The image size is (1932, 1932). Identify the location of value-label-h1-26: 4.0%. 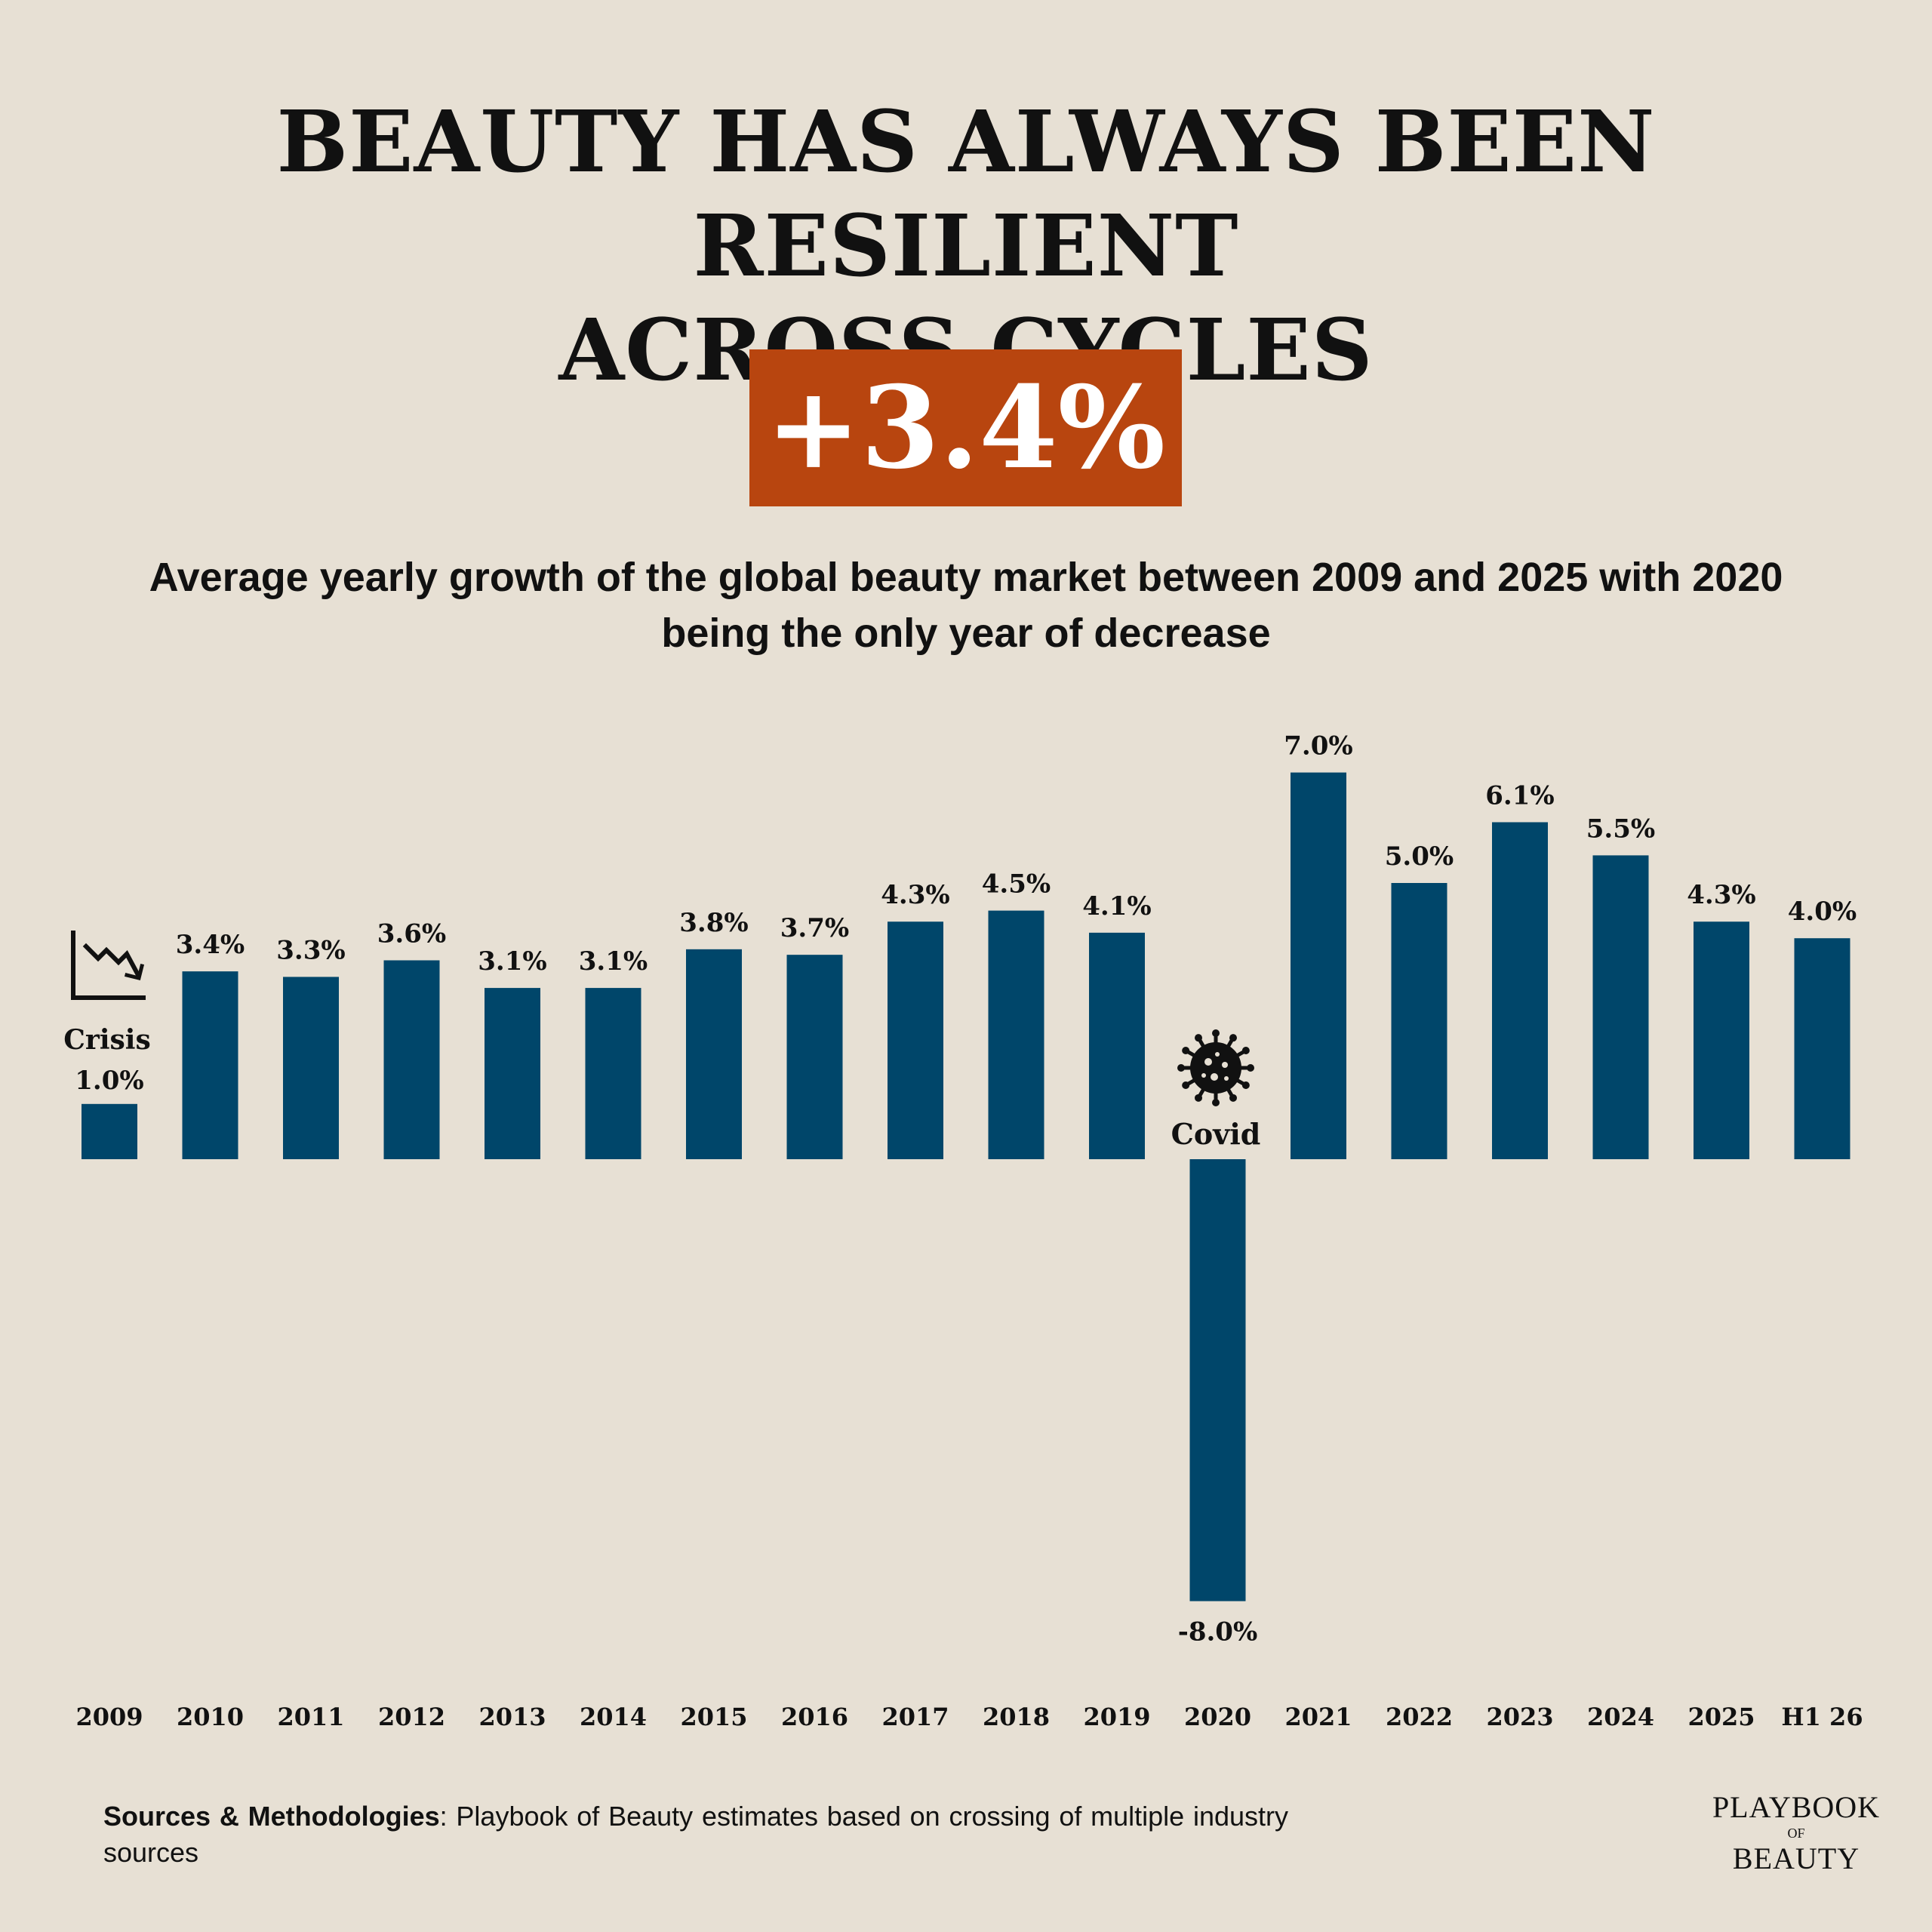
(1822, 912).